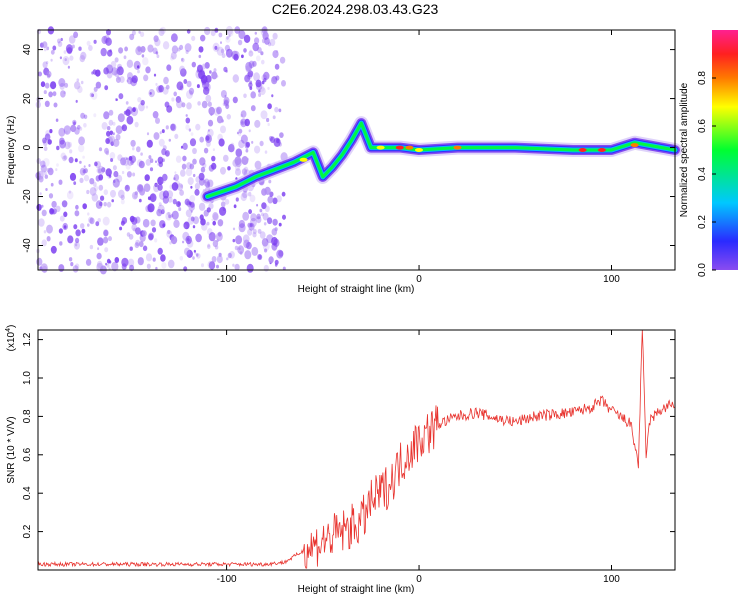 This screenshot has width=750, height=600. Describe the element at coordinates (356, 589) in the screenshot. I see `snr-x-axis-label: Height of straight line (km)` at that location.